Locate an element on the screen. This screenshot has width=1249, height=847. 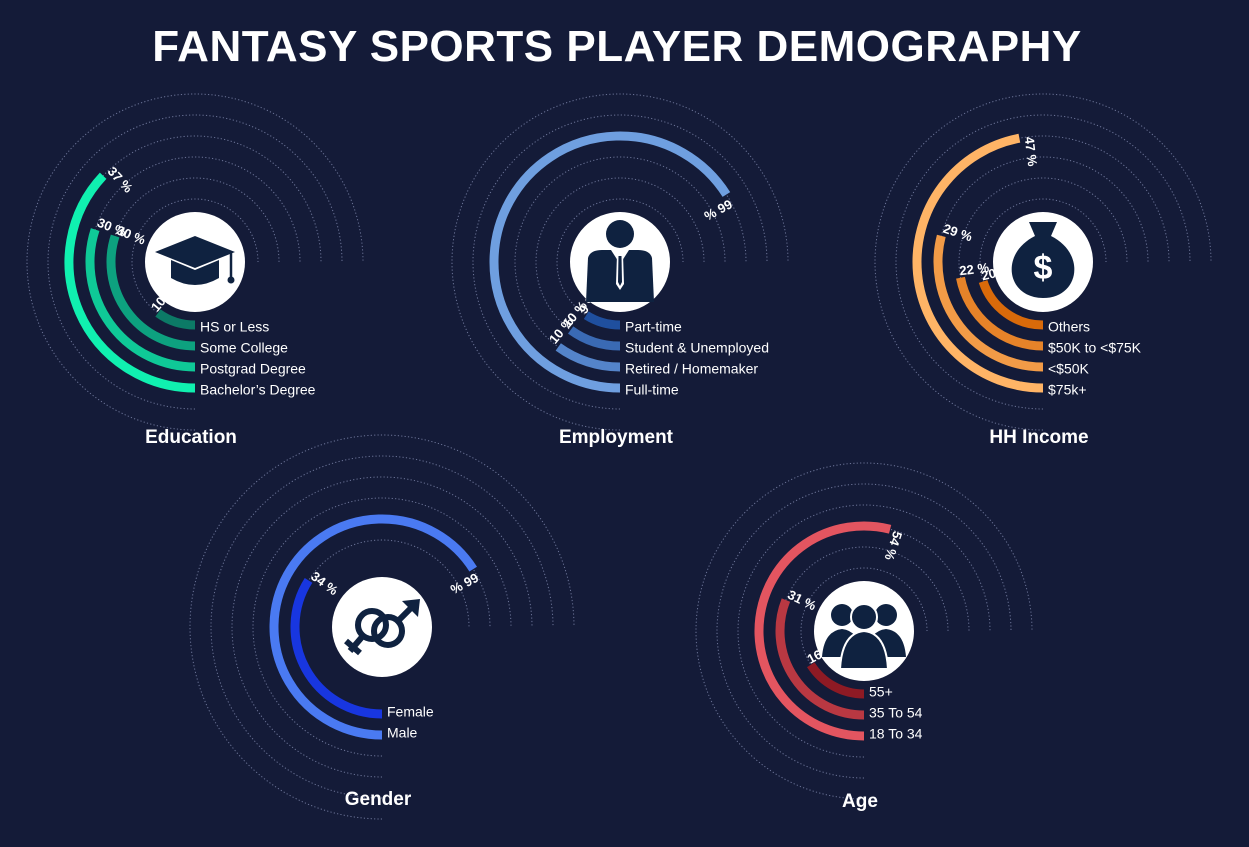
chart-title: Education is located at coordinates (191, 437).